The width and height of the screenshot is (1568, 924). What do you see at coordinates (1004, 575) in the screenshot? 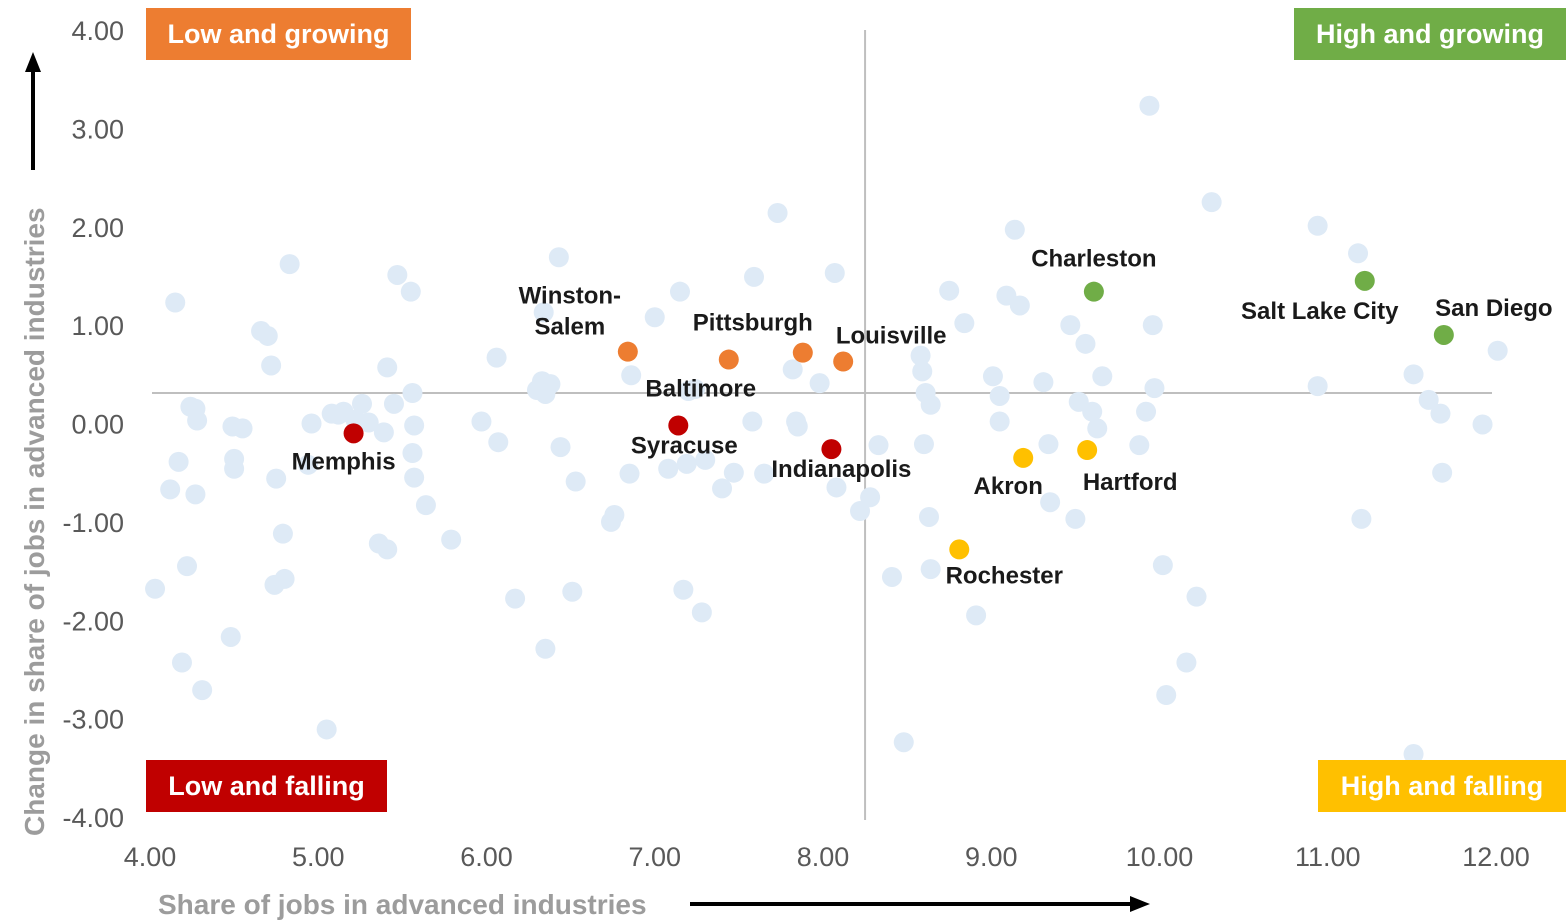
I see `city-label: Rochester` at bounding box center [1004, 575].